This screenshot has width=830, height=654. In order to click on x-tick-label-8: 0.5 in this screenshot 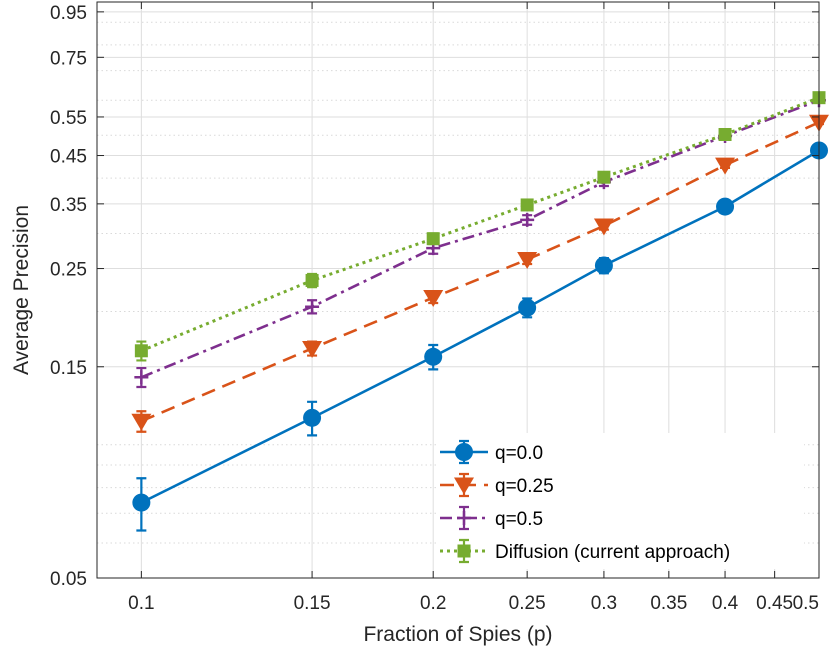, I will do `click(806, 603)`.